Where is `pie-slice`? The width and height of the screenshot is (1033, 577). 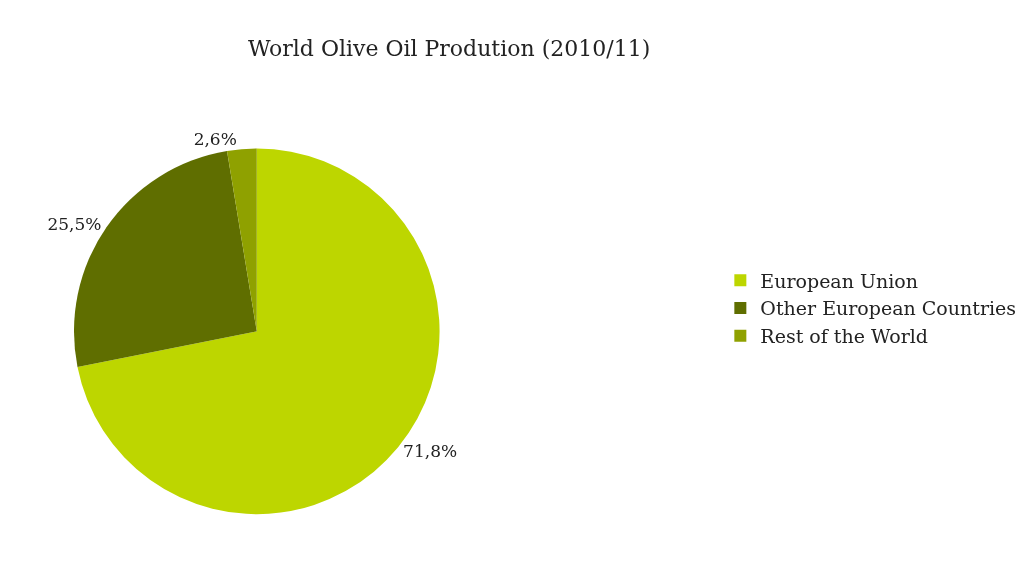
pie-slice is located at coordinates (242, 240).